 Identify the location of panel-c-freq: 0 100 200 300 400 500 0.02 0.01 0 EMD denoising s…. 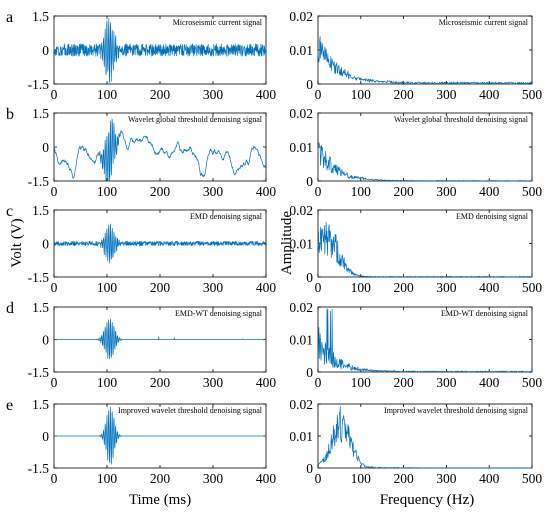
(415, 249).